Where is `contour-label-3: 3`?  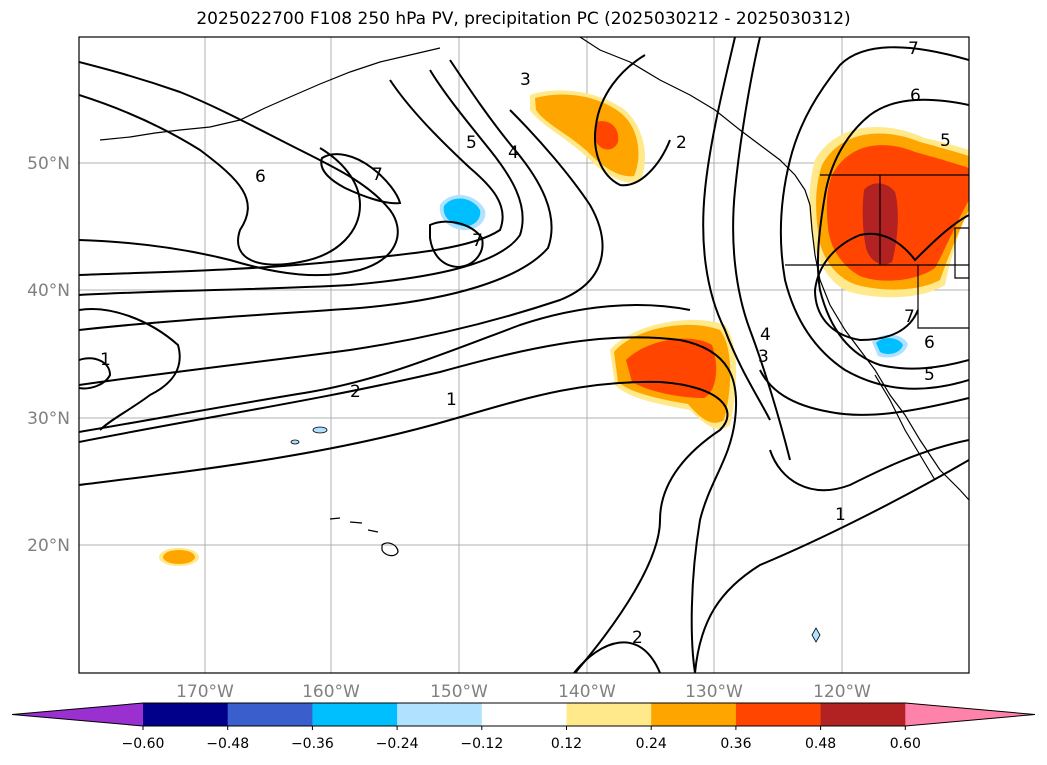
contour-label-3: 3 is located at coordinates (525, 80).